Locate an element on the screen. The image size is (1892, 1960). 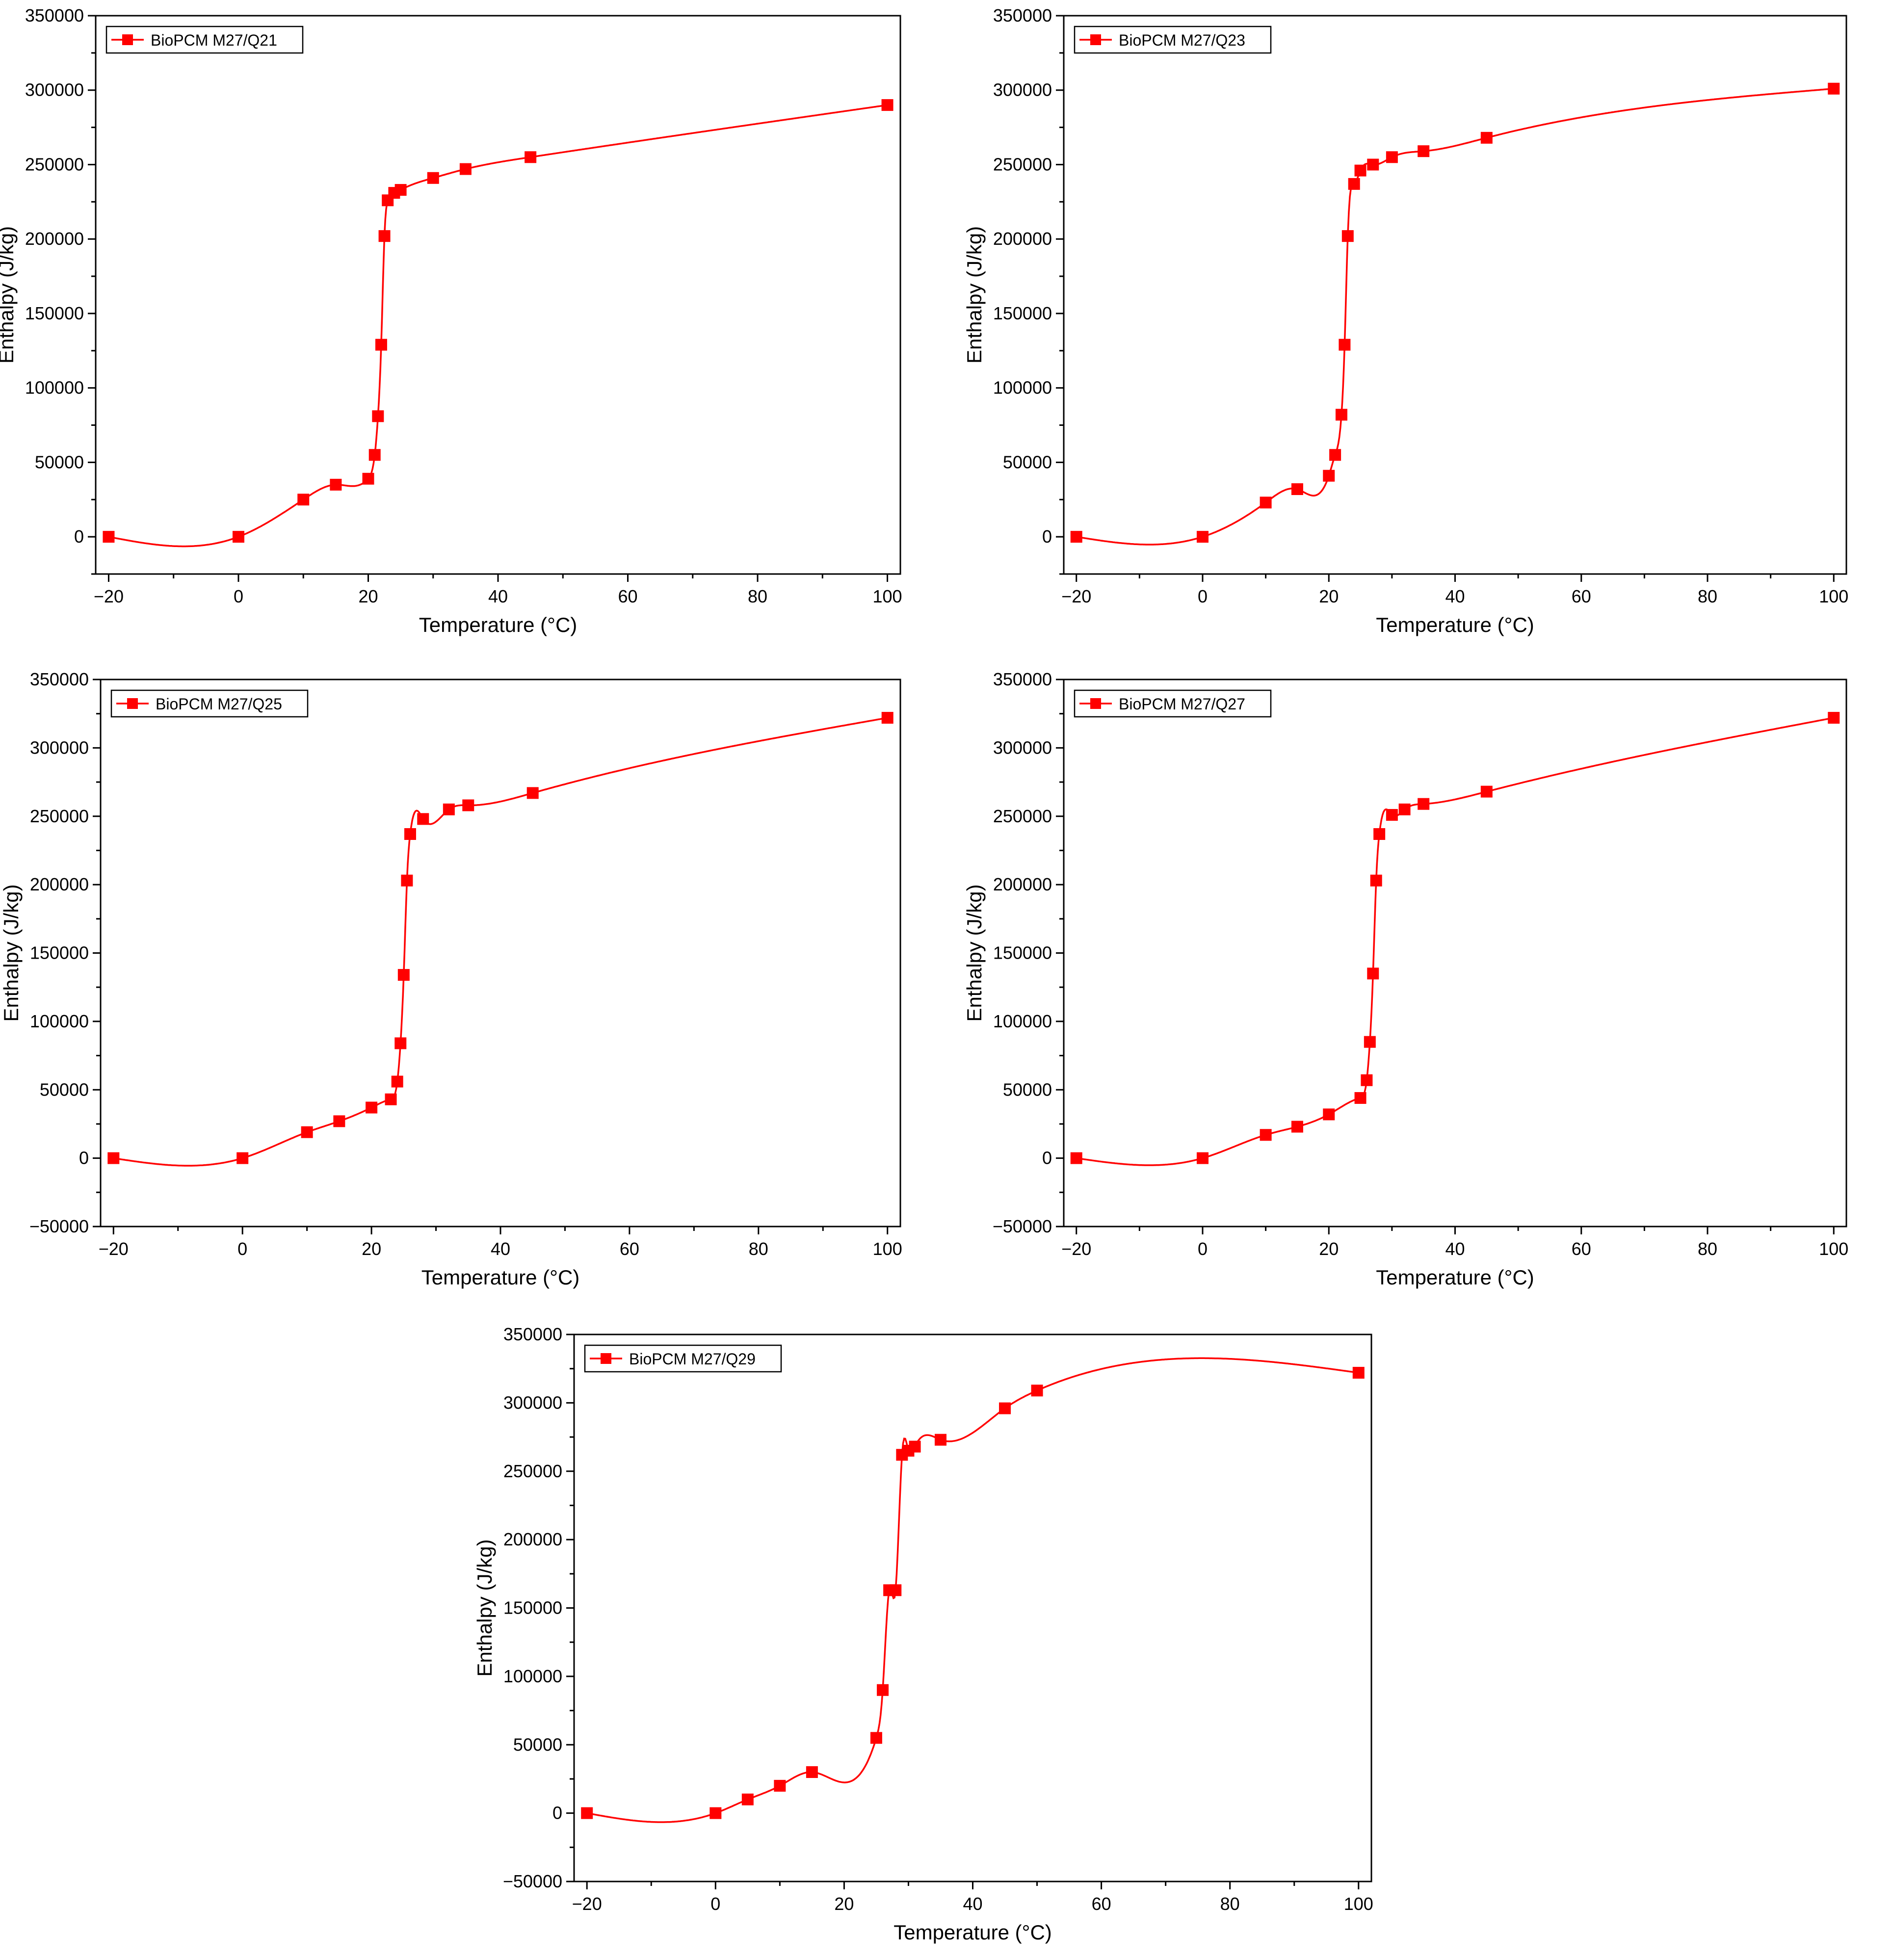
legend-box is located at coordinates (209, 703).